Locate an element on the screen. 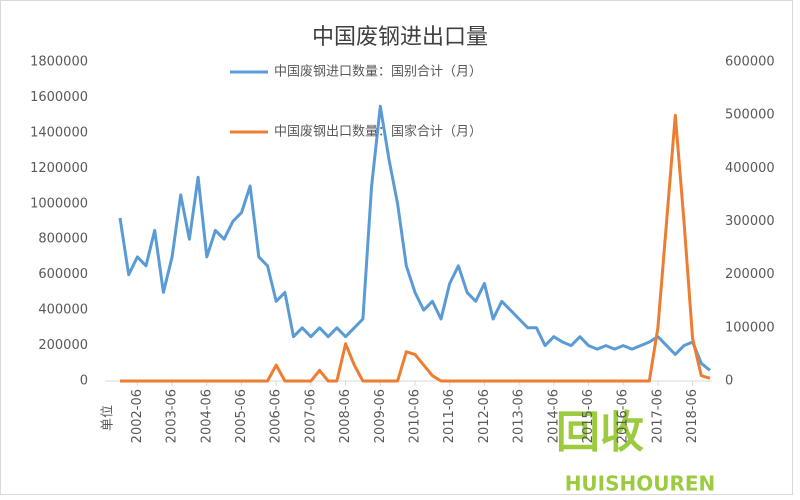  x-tick-label: 2002-06 is located at coordinates (137, 416).